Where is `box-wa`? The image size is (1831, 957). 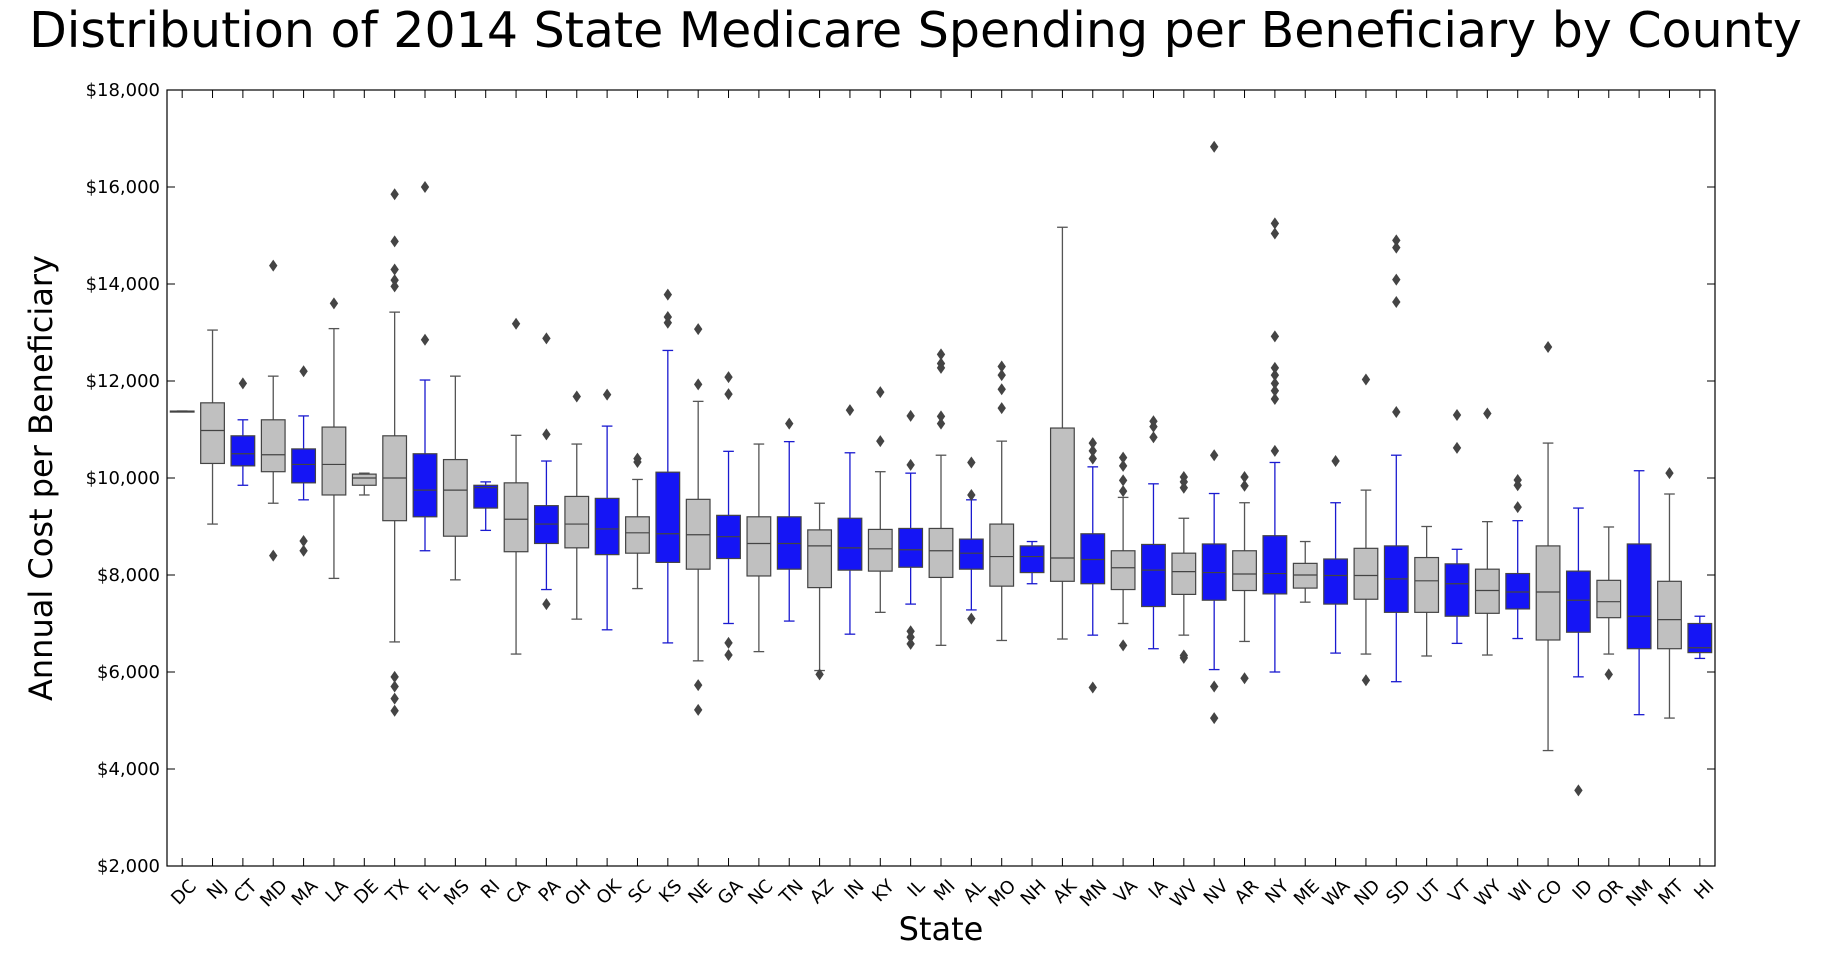
box-wa is located at coordinates (1336, 554).